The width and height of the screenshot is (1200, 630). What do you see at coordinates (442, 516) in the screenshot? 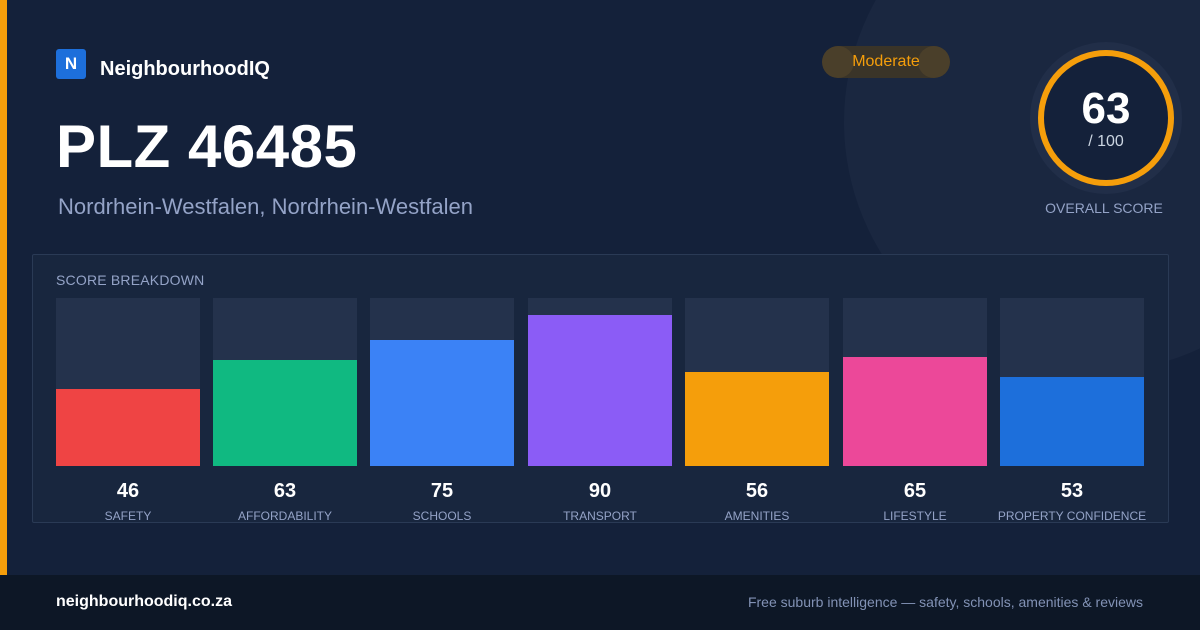
I see `bar-label: SCHOOLS` at bounding box center [442, 516].